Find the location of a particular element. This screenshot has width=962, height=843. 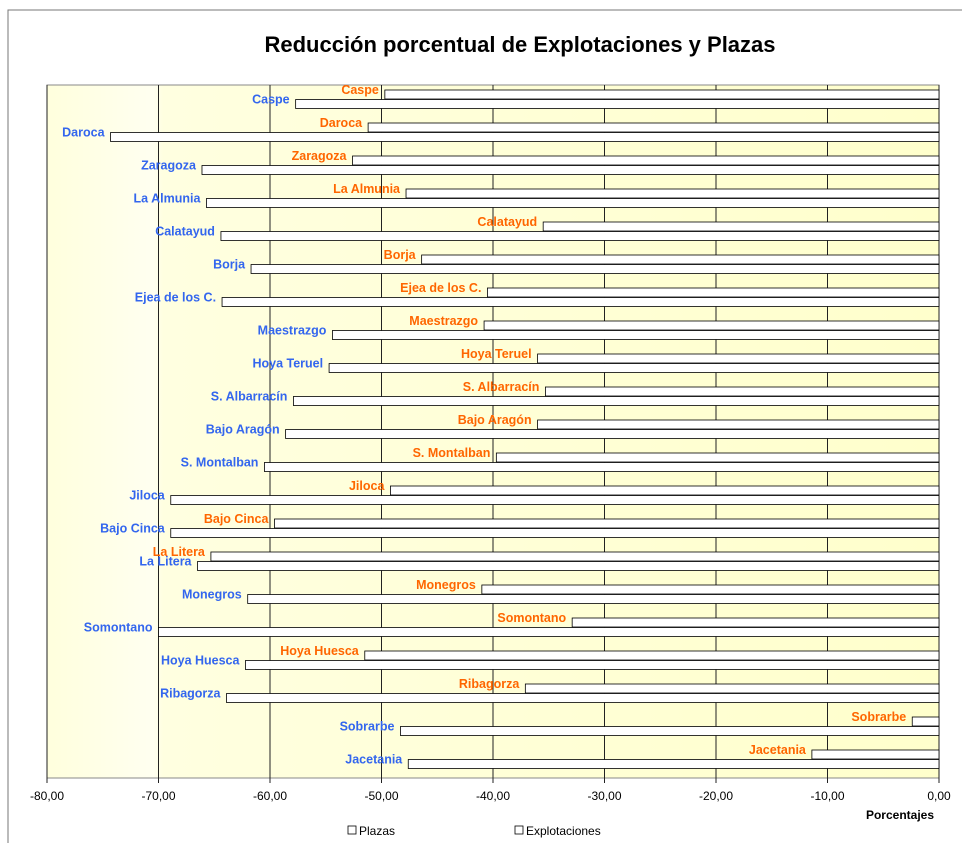

x-tick-label: -50,00 is located at coordinates (381, 796).